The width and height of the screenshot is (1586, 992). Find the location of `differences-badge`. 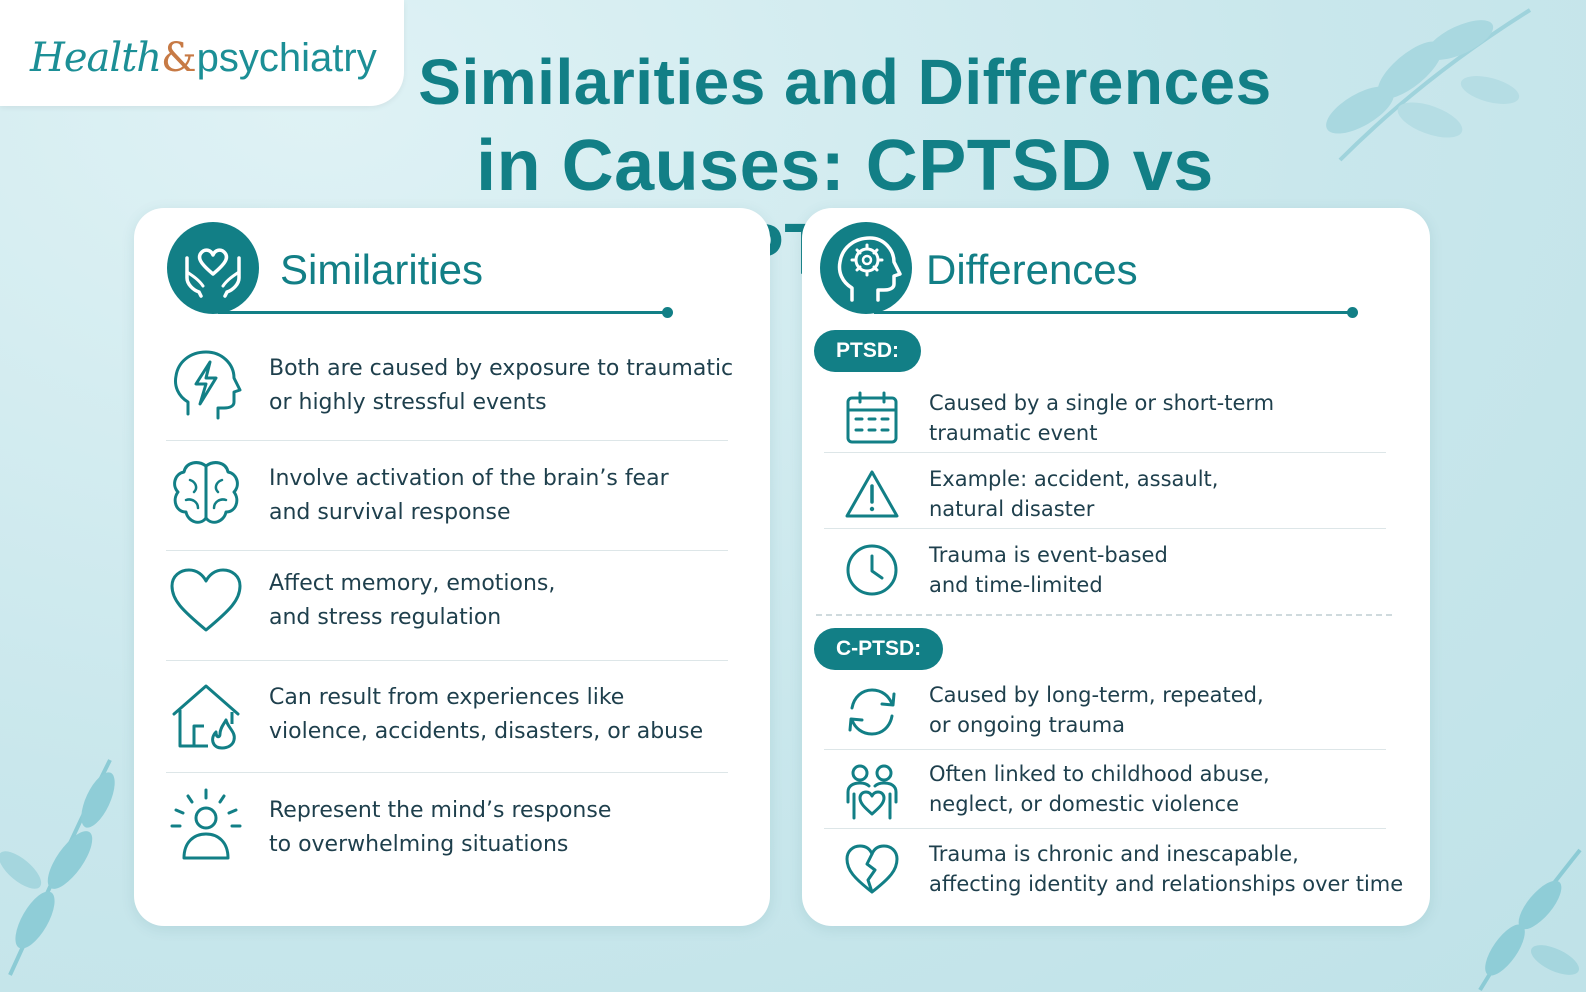

differences-badge is located at coordinates (866, 268).